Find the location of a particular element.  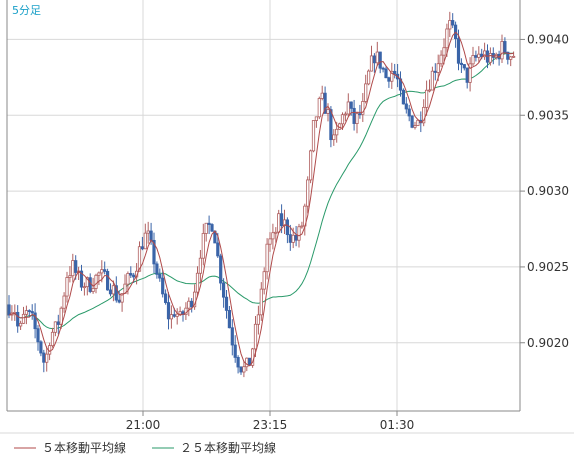

legend-label: ５本移動平均線 is located at coordinates (84, 447).